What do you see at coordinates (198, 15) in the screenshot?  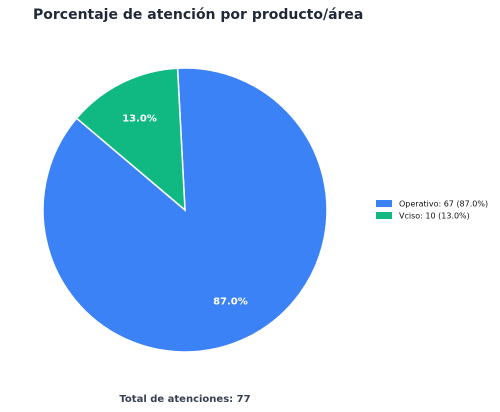 I see `chart-title: Porcentaje de atención por producto/área` at bounding box center [198, 15].